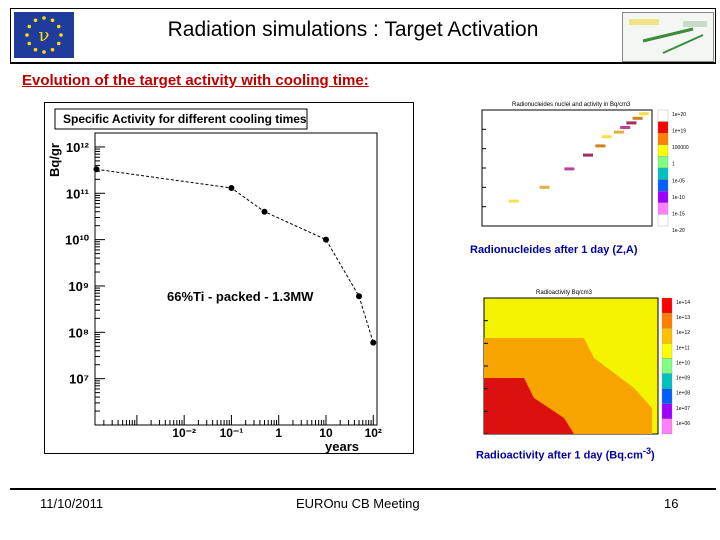 The width and height of the screenshot is (720, 540). Describe the element at coordinates (678, 231) in the screenshot. I see `nuclide-colorscale-label: 1e-20` at that location.